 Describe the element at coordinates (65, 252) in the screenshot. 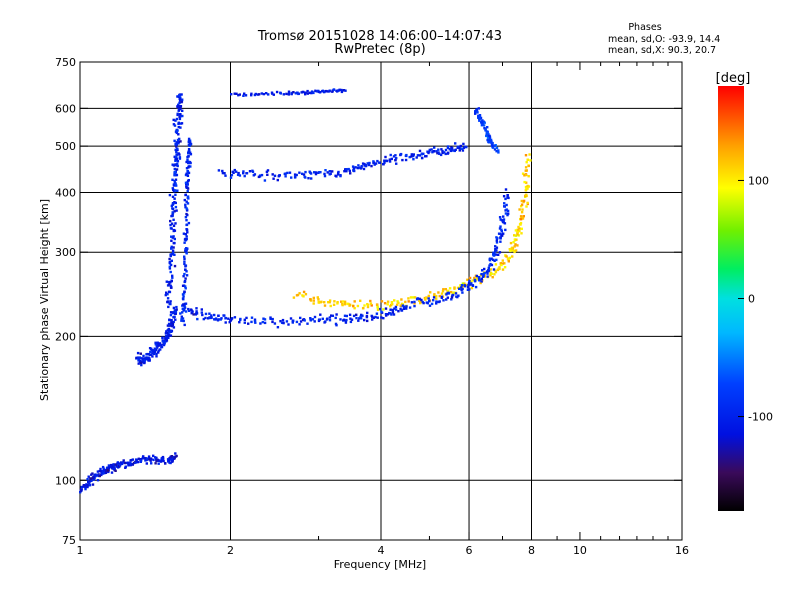

I see `y-tick-label: 300` at that location.